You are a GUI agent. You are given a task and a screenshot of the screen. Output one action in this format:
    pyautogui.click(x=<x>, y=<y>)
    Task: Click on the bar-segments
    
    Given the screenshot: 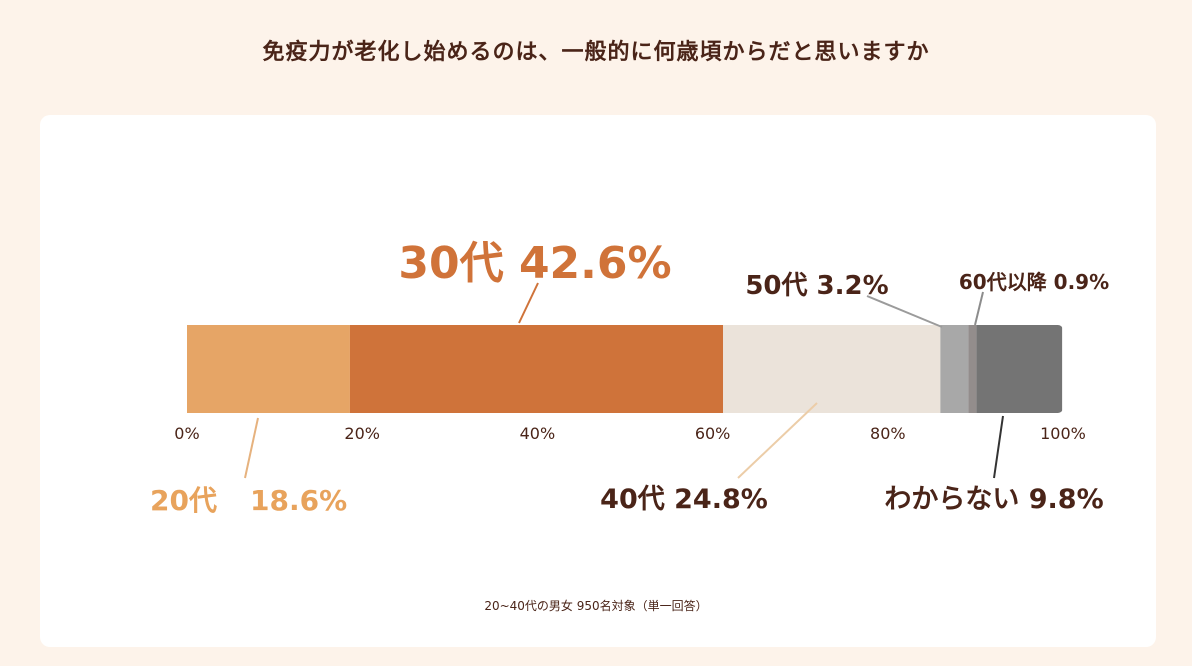 What is the action you would take?
    pyautogui.click(x=625, y=369)
    